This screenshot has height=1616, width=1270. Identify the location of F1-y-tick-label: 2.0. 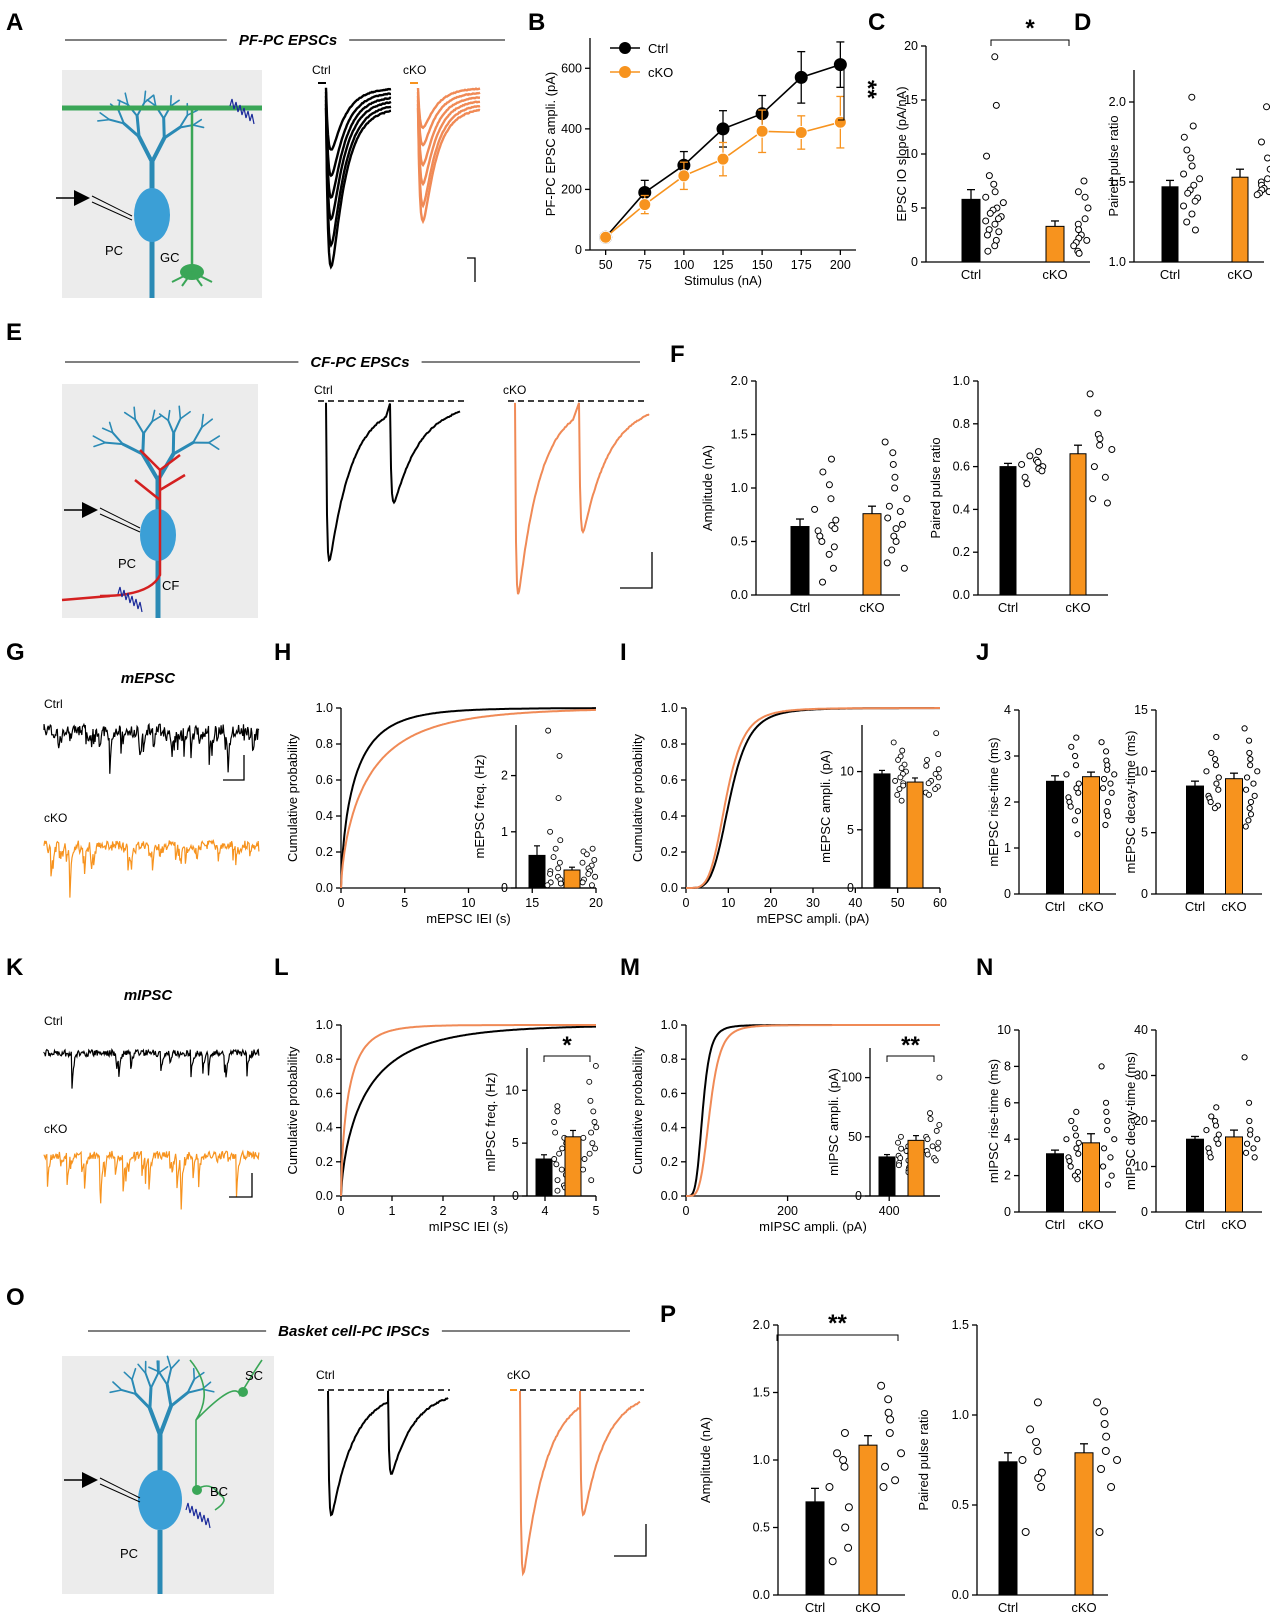
(739, 381).